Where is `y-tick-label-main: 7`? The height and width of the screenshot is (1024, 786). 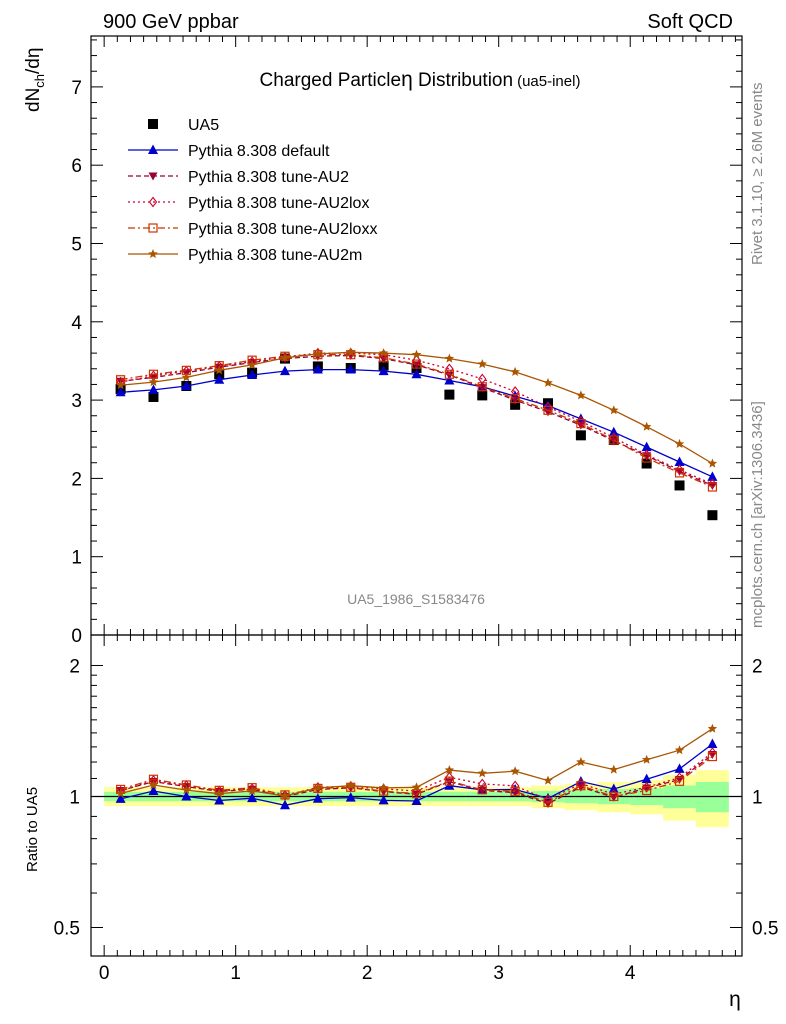 y-tick-label-main: 7 is located at coordinates (76, 88).